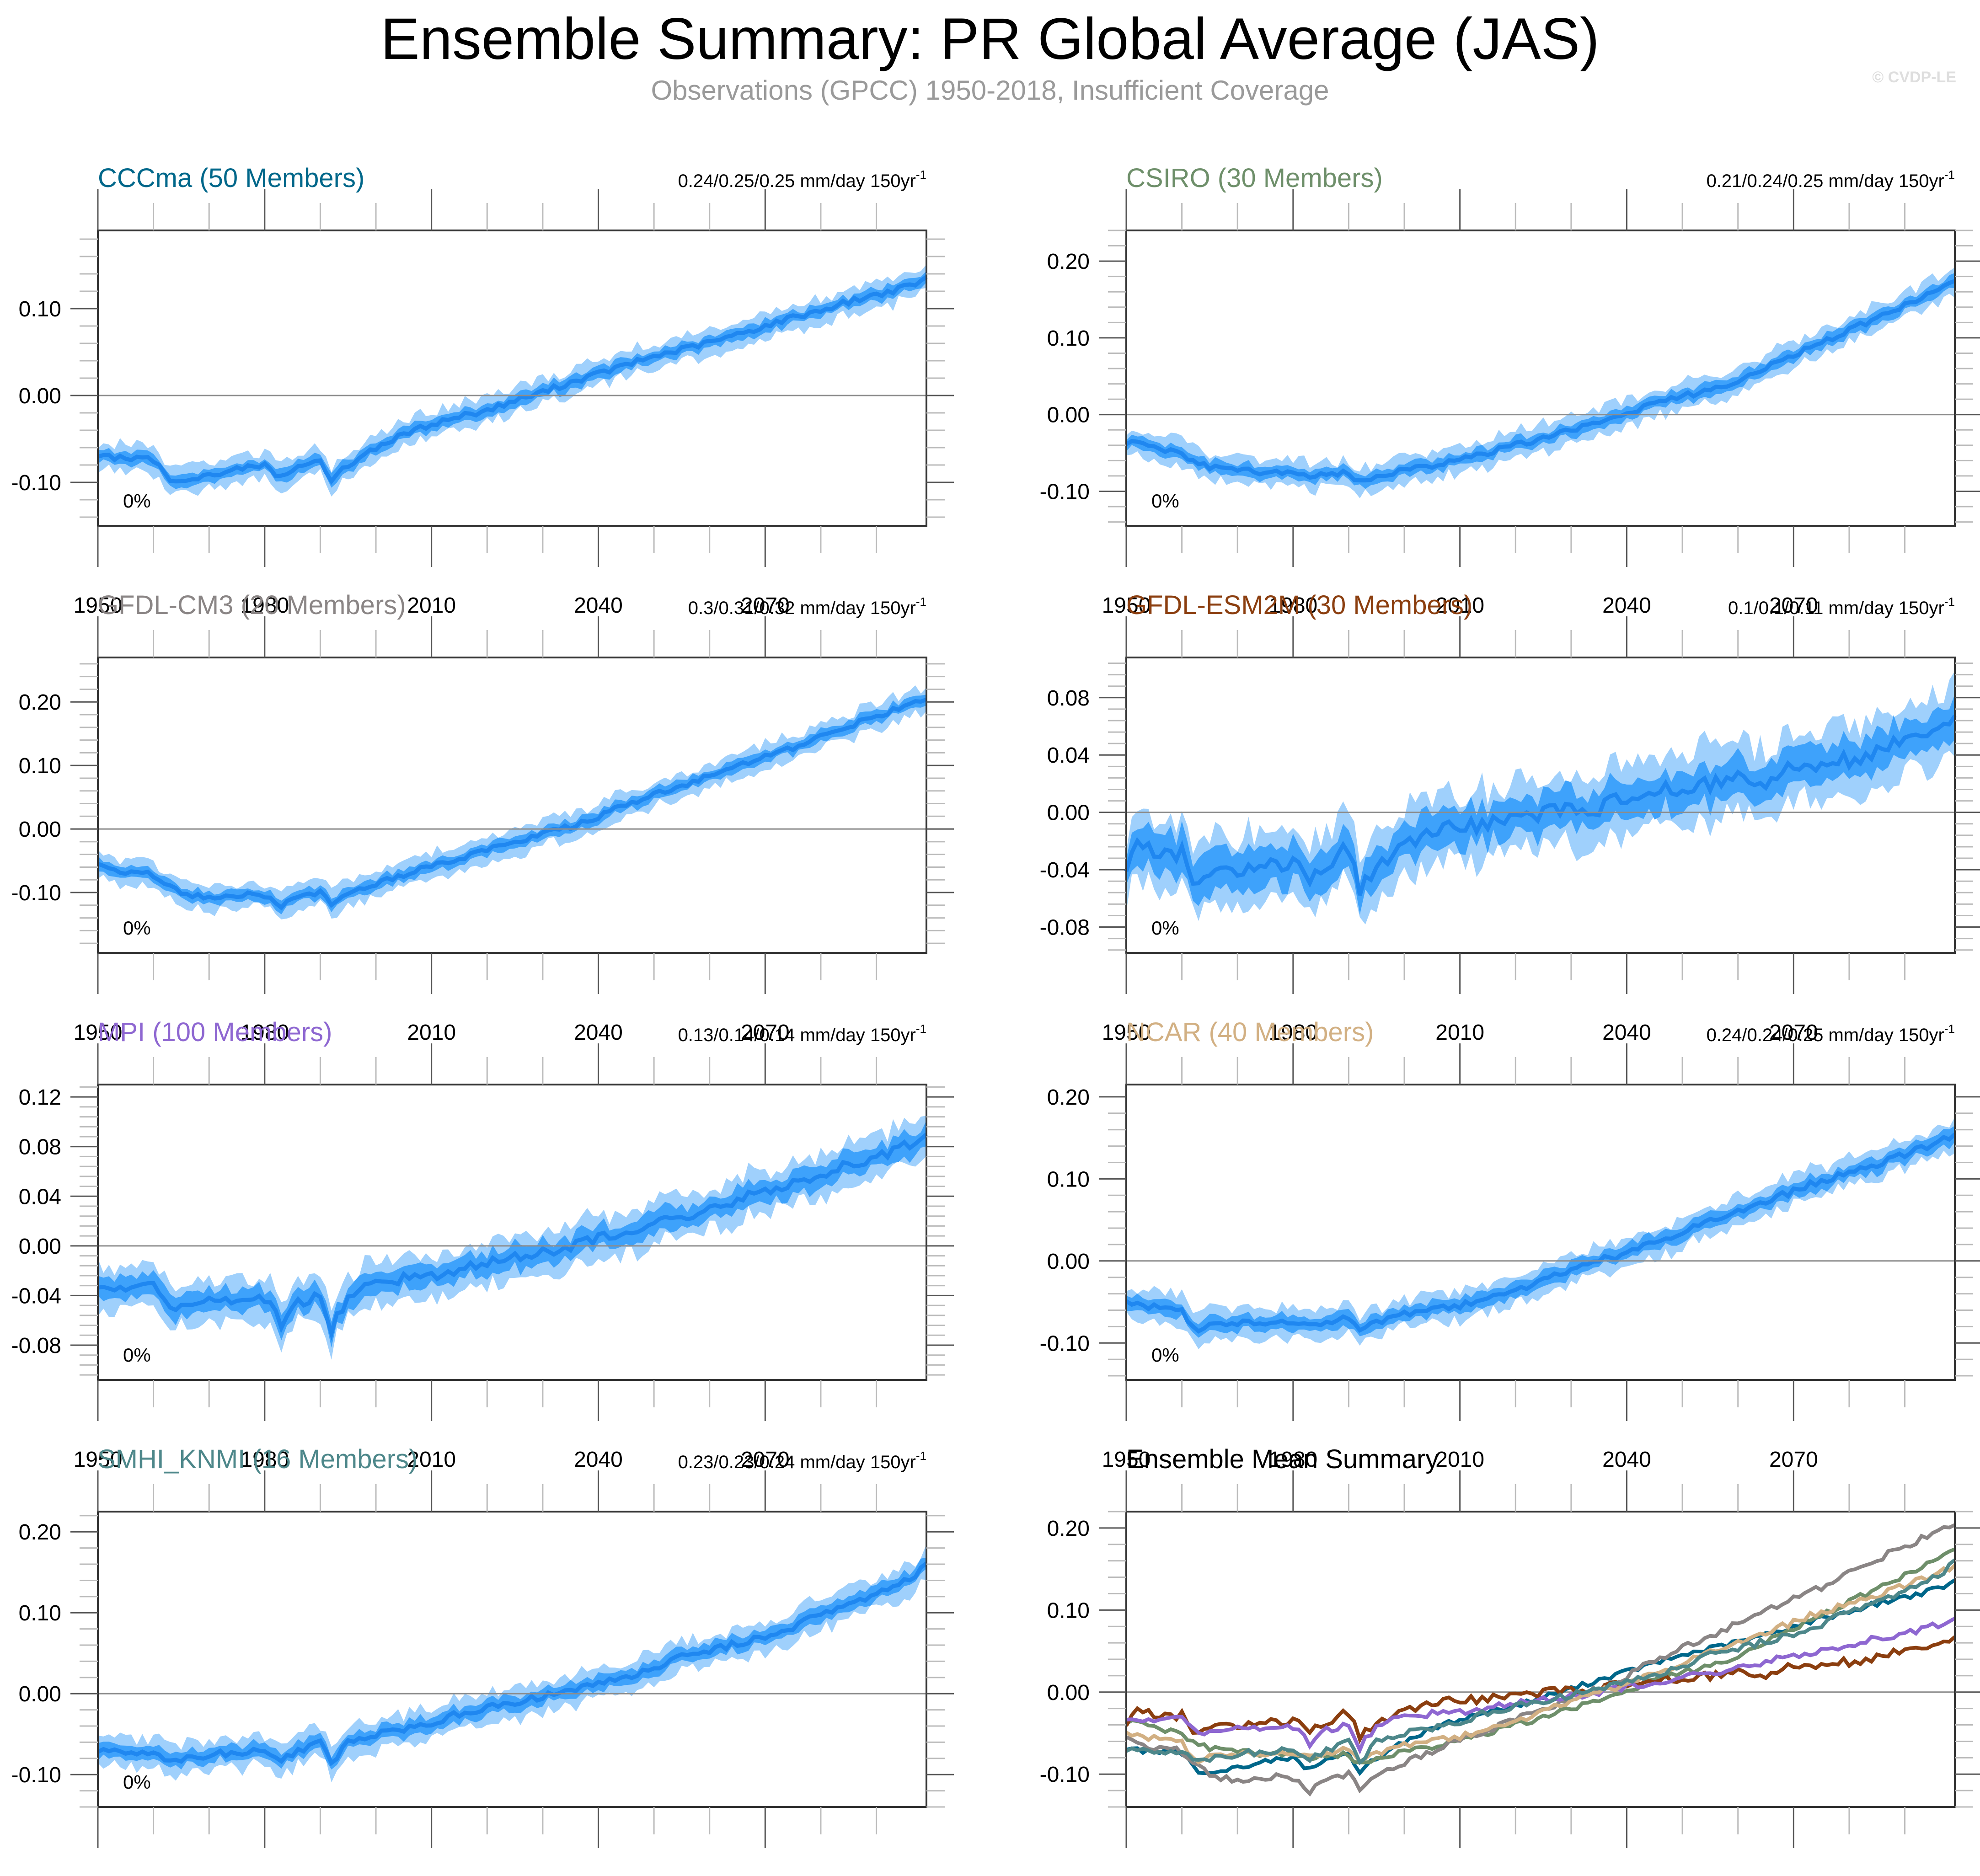  I want to click on series-line-gfdl-esm2m, so click(1540, 1689).